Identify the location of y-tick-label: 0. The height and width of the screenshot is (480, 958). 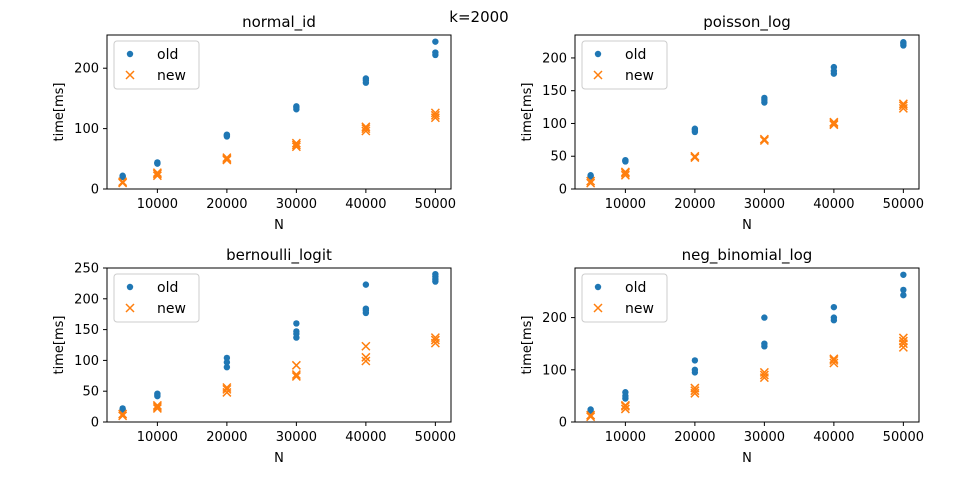
(95, 190).